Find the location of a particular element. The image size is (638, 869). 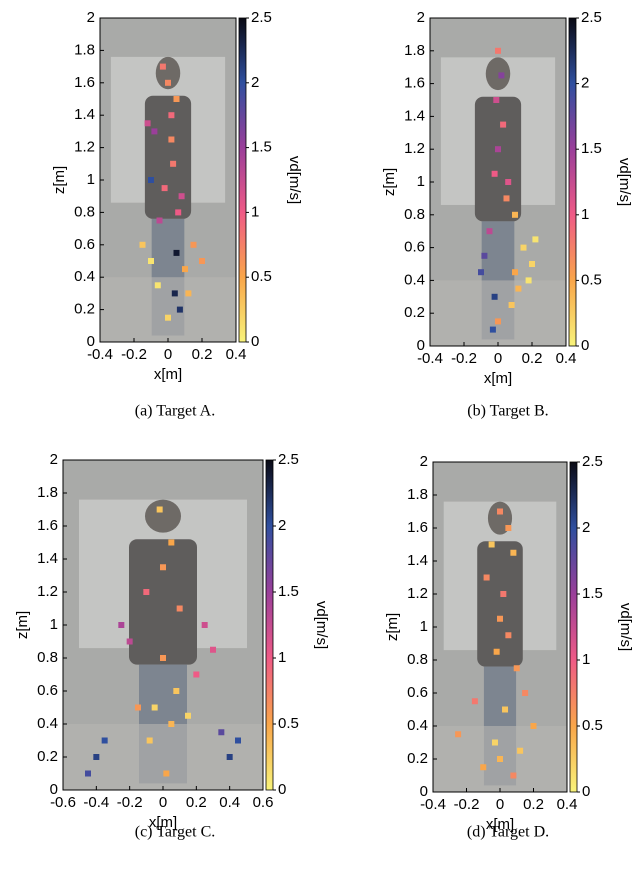

colorbar-tick-label: 0.5 is located at coordinates (288, 723).